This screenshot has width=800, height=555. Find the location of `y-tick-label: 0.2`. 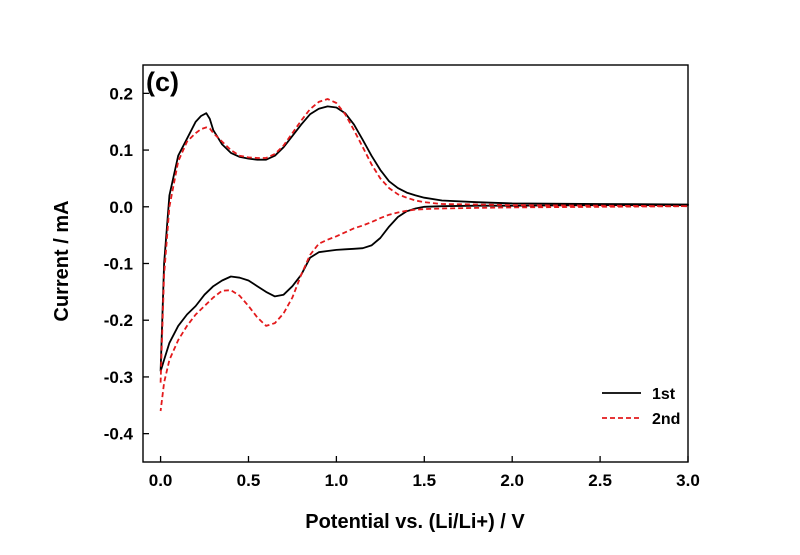

y-tick-label: 0.2 is located at coordinates (121, 93).